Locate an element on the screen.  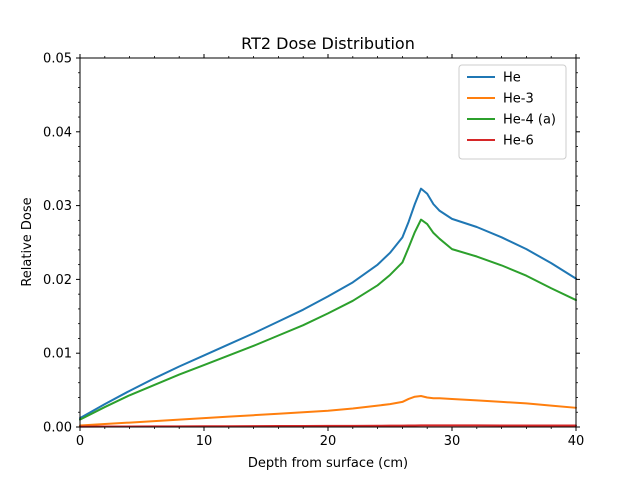
y-tick-label: 0.02 is located at coordinates (57, 280).